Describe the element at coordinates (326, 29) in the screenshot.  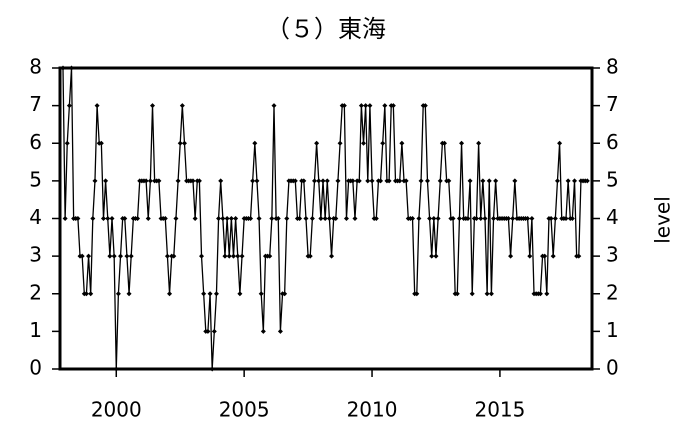
I see `chart-title: （５）東海` at that location.